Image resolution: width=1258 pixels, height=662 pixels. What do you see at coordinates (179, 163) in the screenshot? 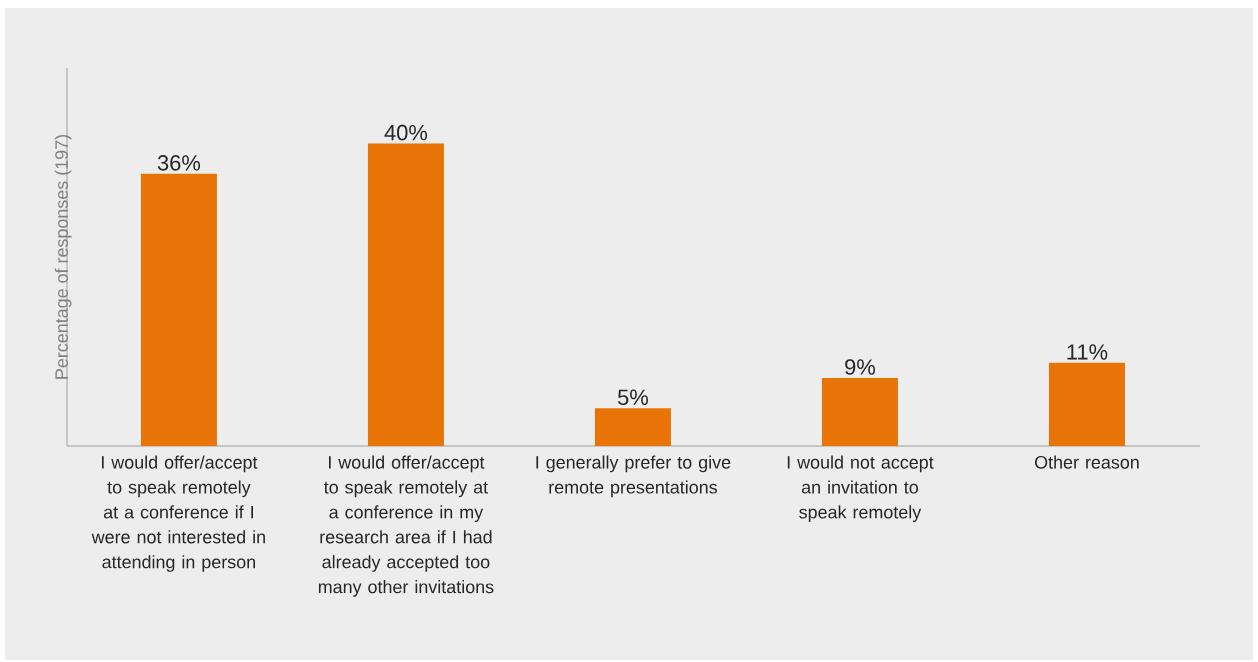
I see `data-label: 36%` at bounding box center [179, 163].